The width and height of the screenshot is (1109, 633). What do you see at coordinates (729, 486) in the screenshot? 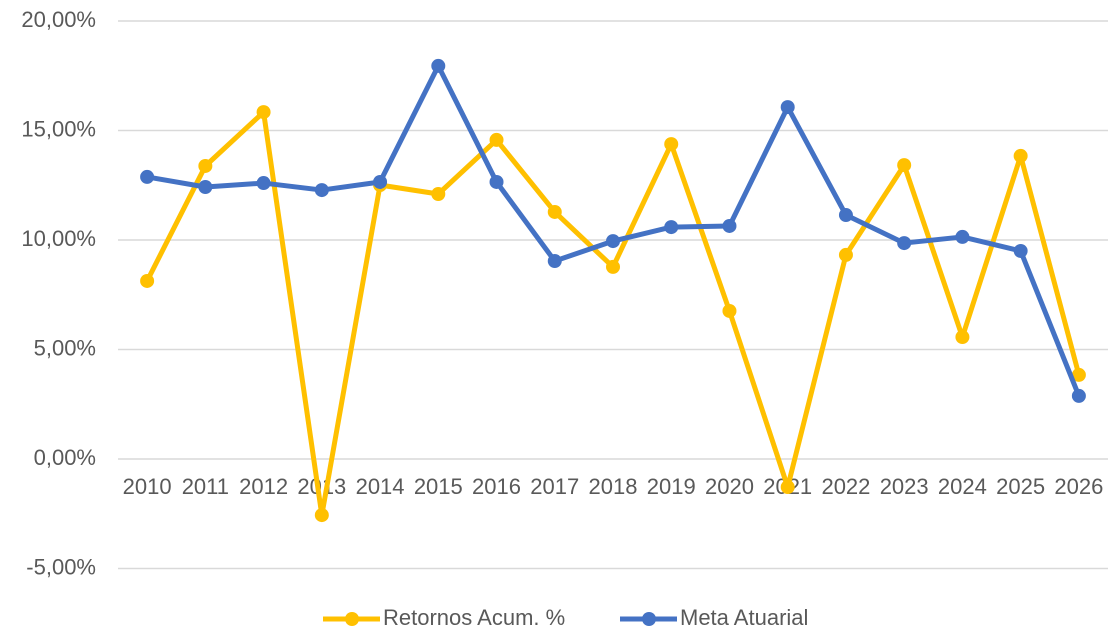
I see `x-tick-label: 2020` at bounding box center [729, 486].